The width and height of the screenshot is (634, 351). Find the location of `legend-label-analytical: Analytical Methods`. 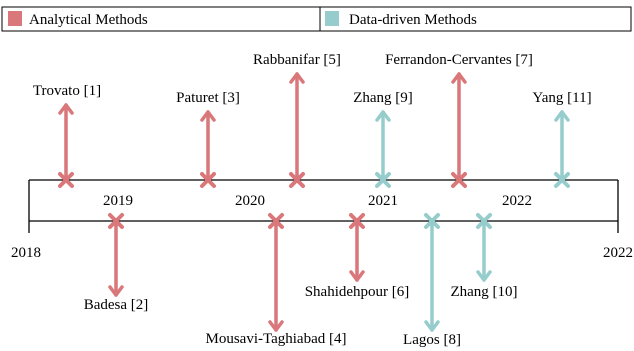

legend-label-analytical: Analytical Methods is located at coordinates (88, 20).